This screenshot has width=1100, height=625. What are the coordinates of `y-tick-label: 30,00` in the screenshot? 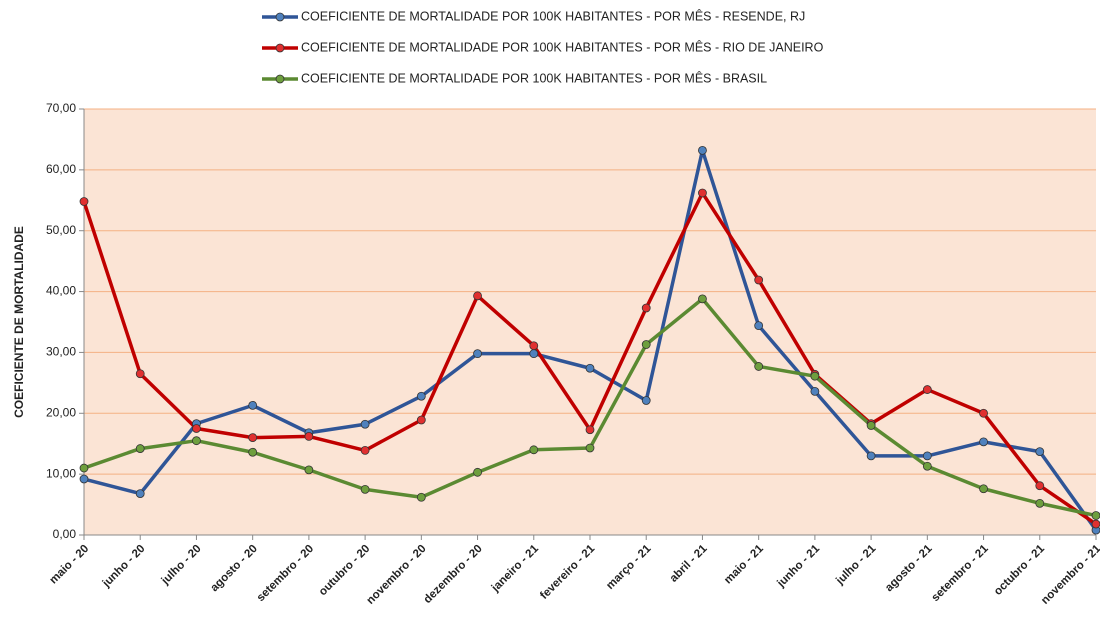 It's located at (61, 352).